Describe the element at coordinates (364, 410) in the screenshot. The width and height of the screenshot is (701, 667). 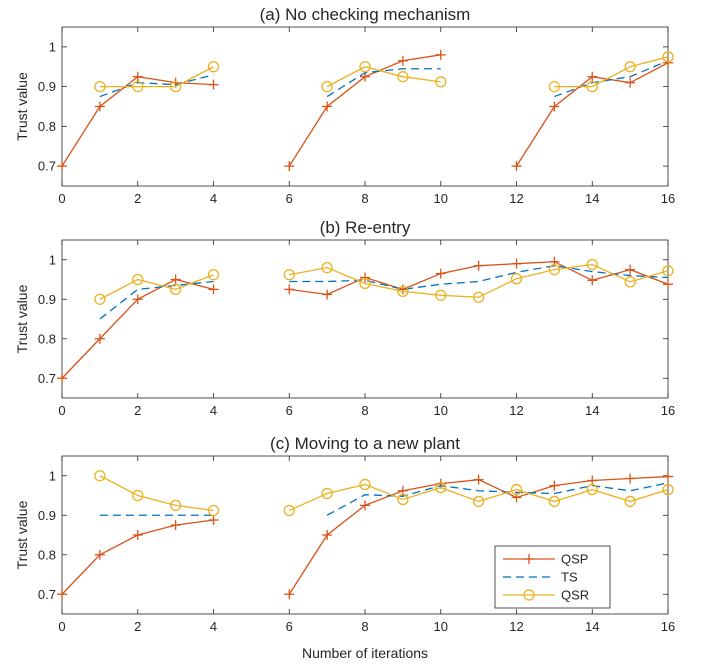
I see `xtick-label-1-4: 8` at that location.